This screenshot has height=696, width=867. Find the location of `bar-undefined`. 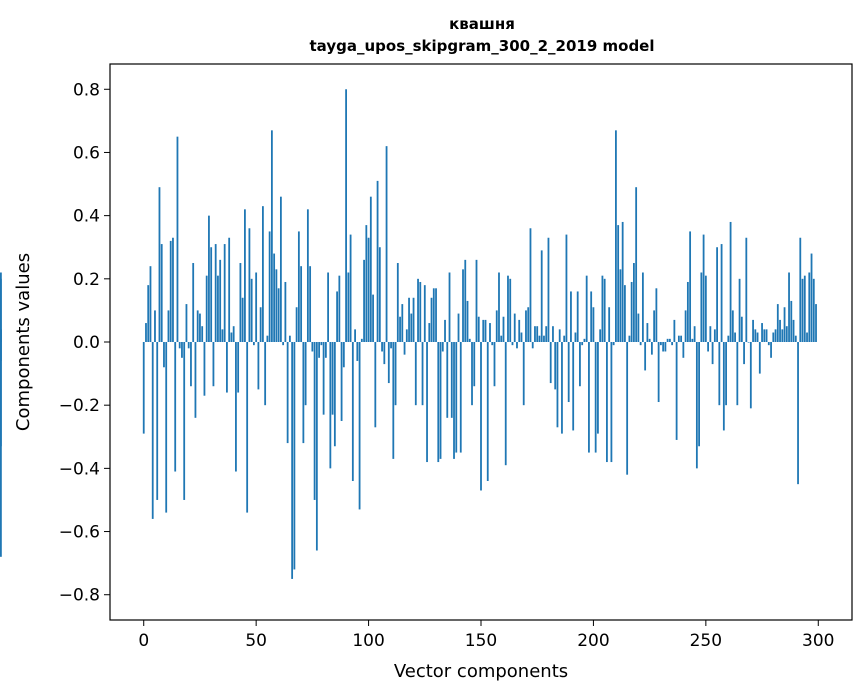

bar-undefined is located at coordinates (1, 310).